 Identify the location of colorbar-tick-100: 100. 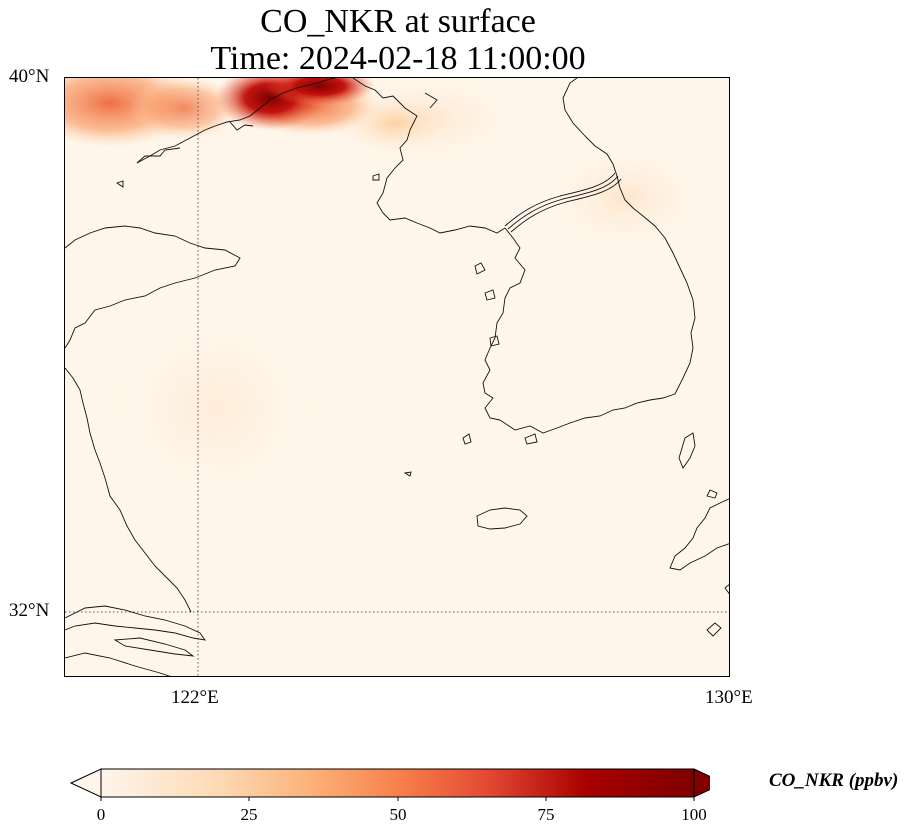
(694, 814).